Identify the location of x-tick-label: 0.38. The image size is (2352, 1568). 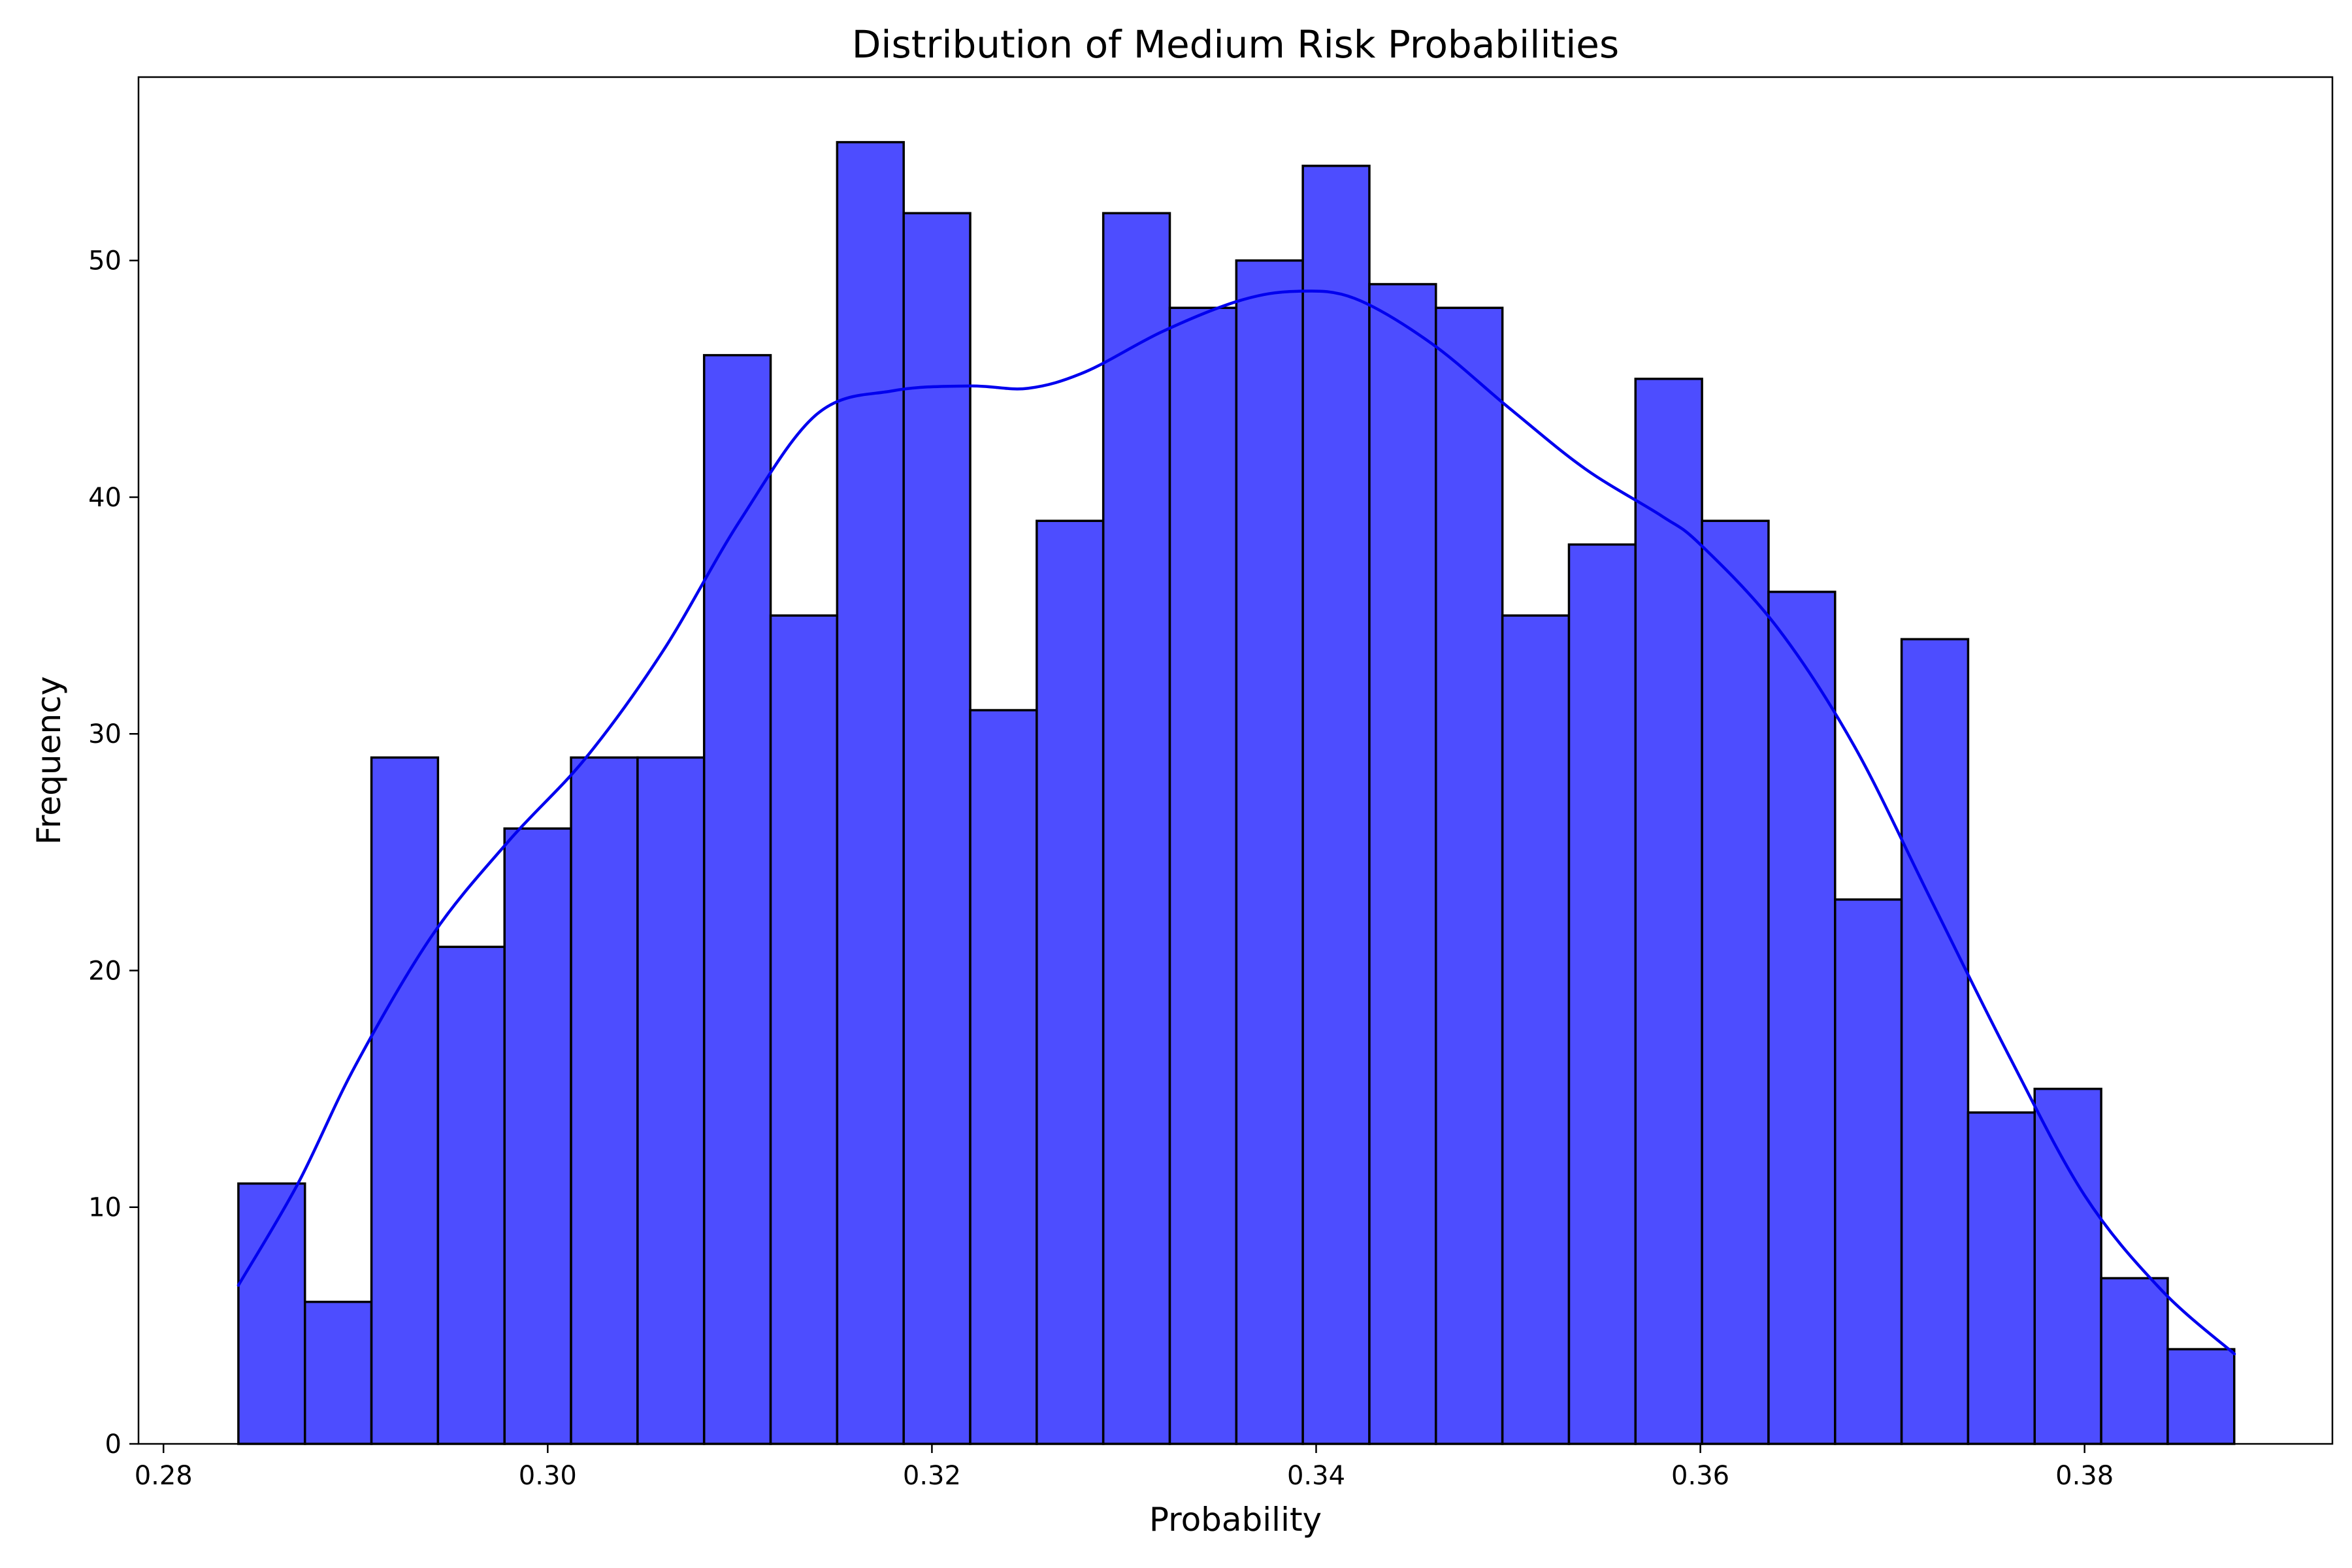
(2084, 1476).